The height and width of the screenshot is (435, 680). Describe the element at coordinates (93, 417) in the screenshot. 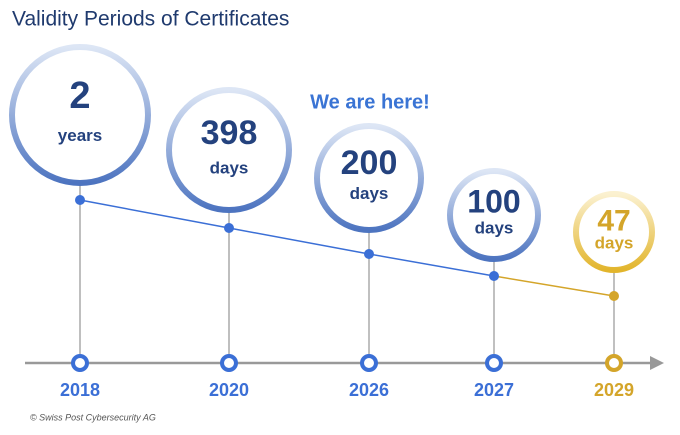

I see `credit: © Swiss Post Cybersecurity AG` at that location.